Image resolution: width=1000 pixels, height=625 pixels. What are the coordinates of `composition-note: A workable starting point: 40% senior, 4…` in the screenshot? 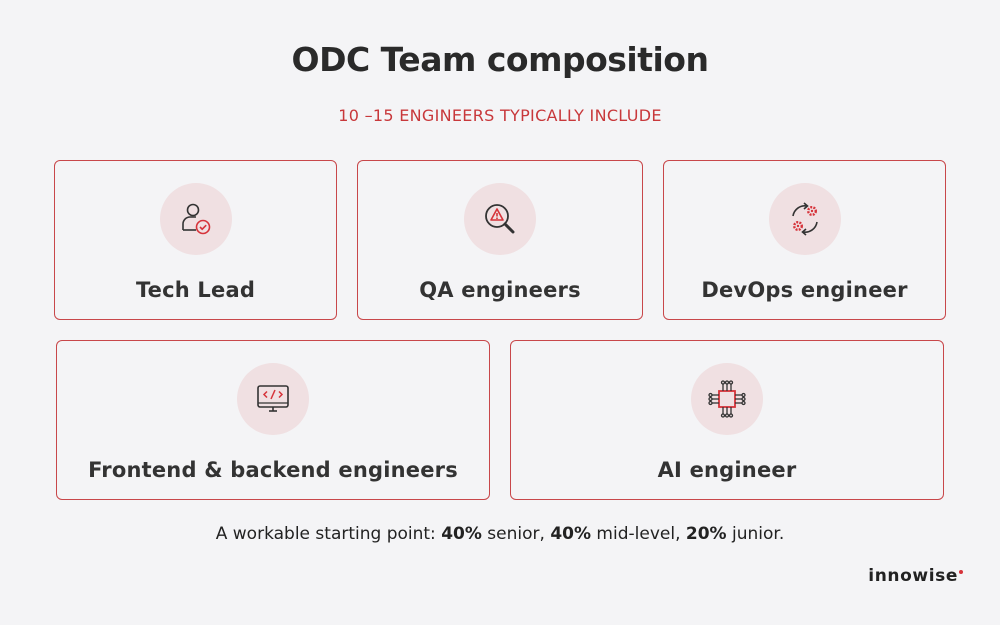 It's located at (500, 534).